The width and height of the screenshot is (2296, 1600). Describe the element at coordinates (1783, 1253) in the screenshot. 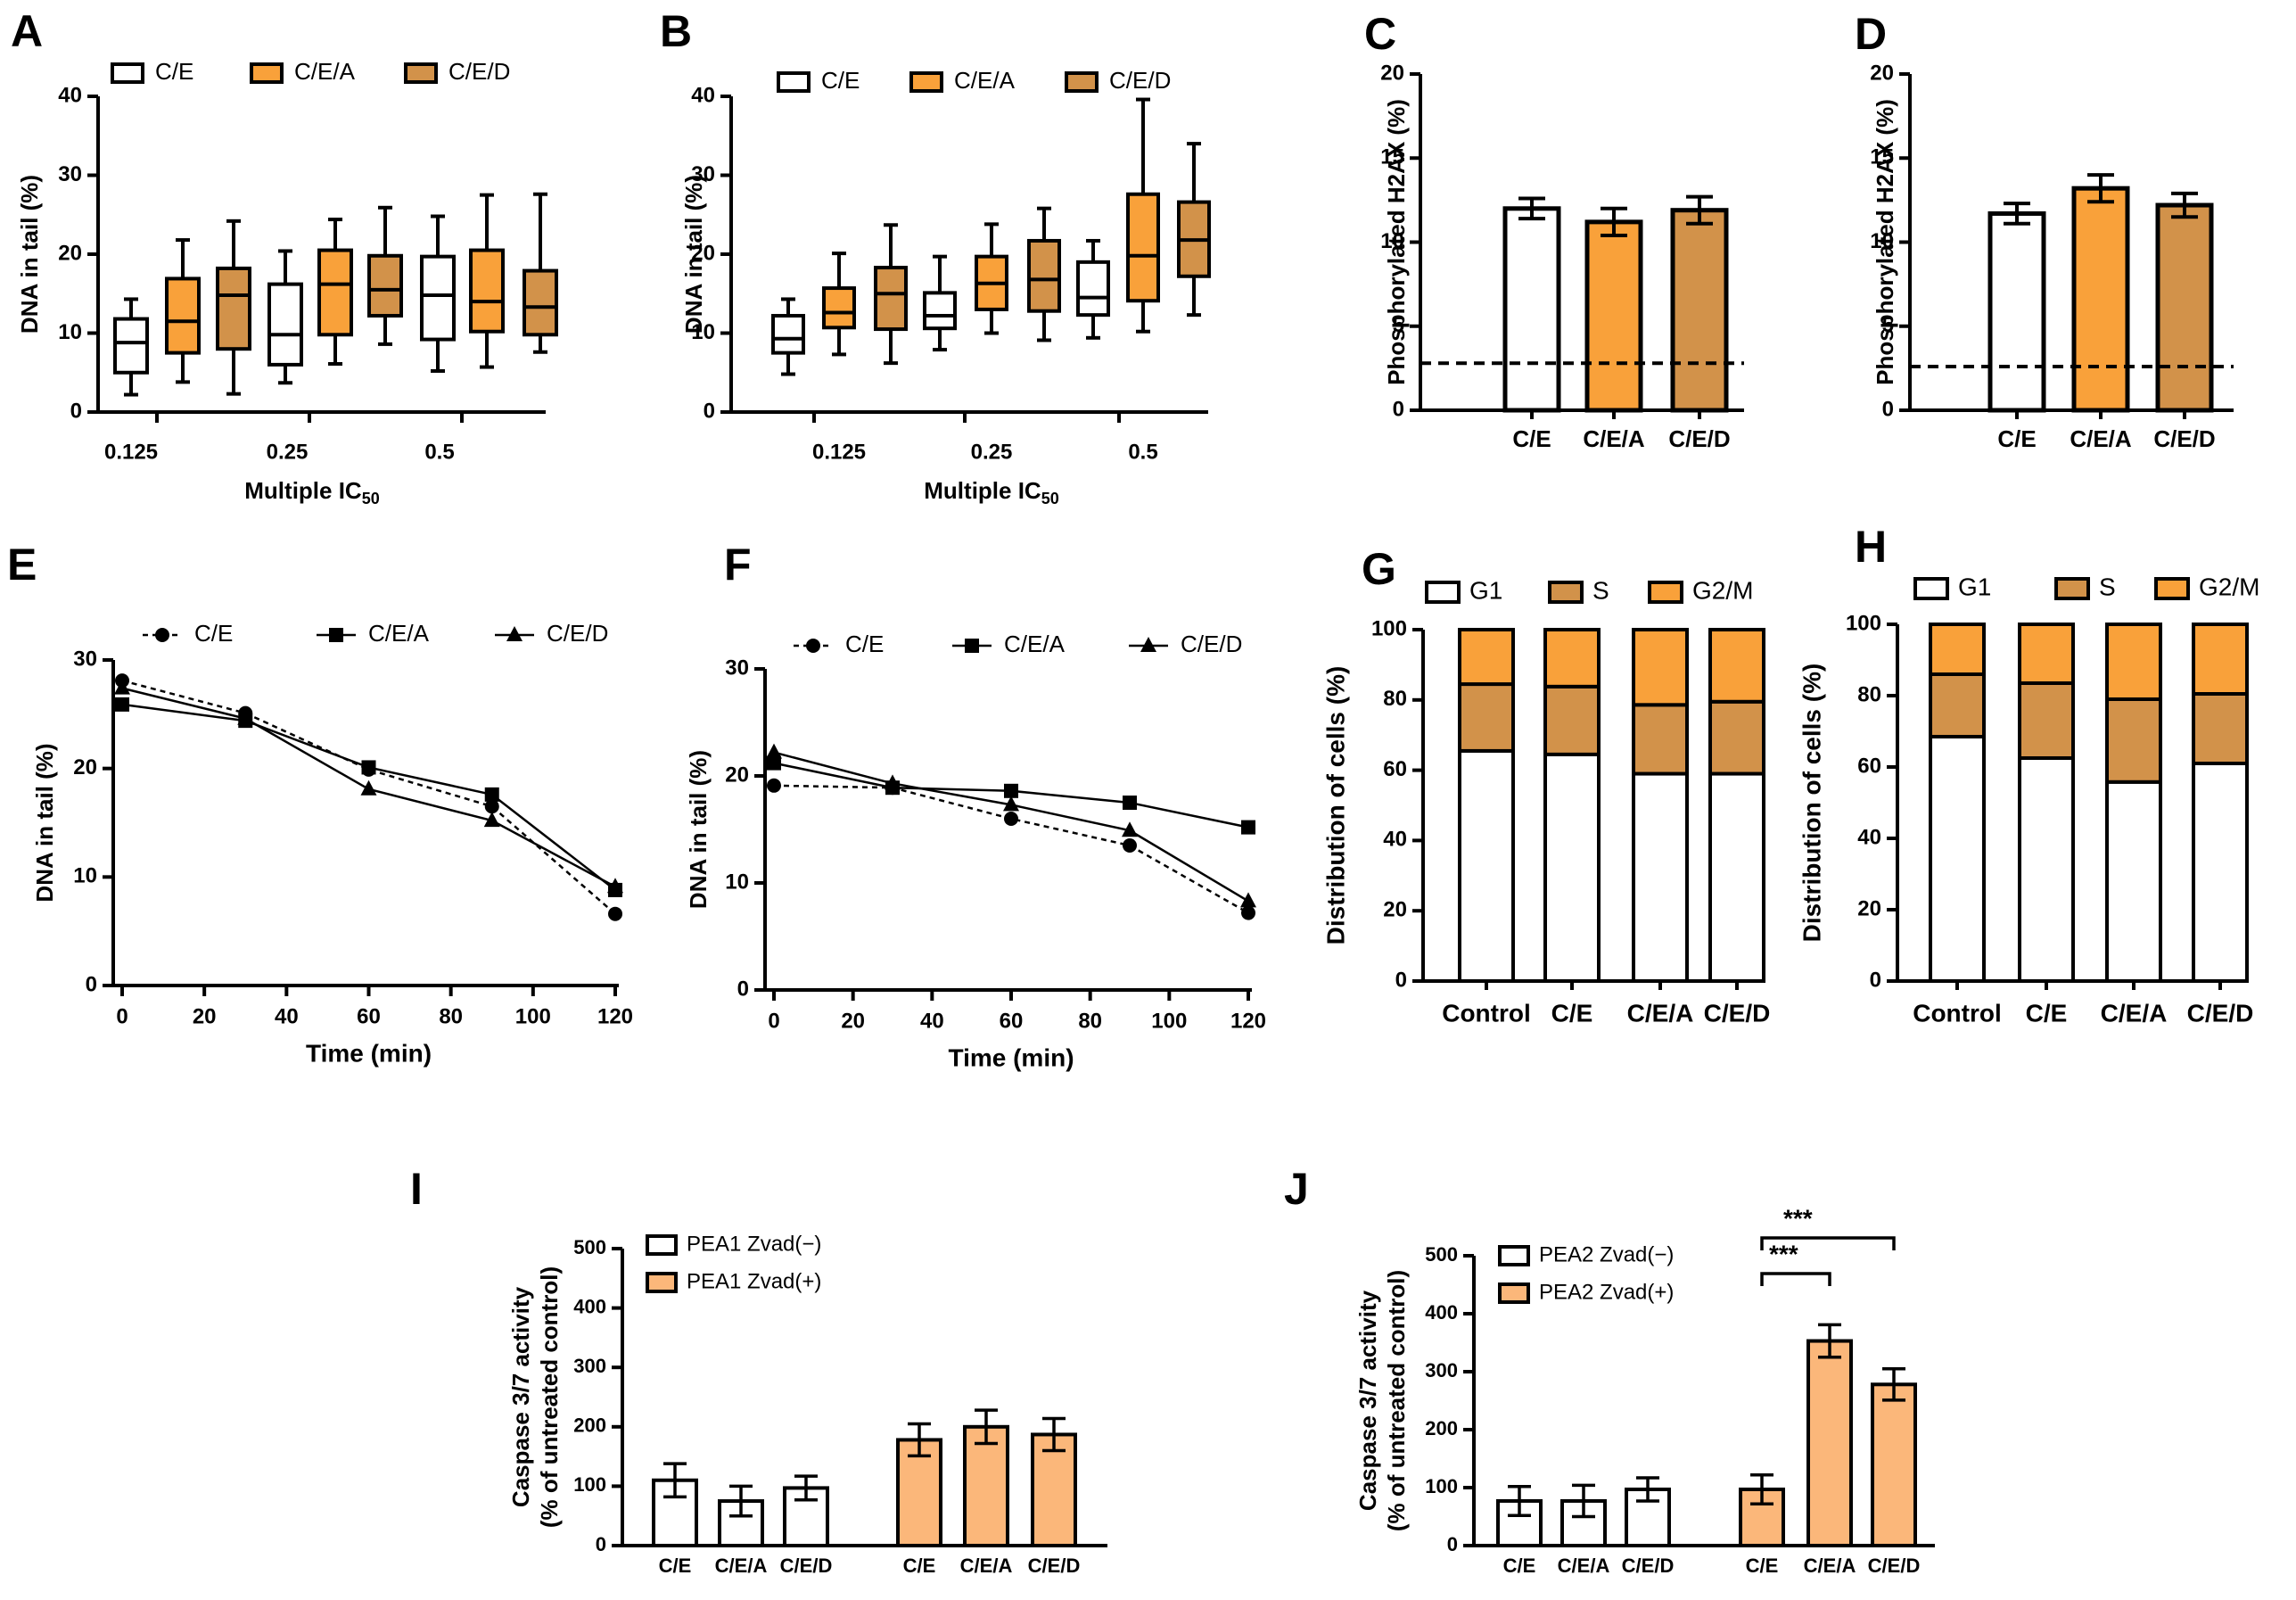

I see `significance-label: ***` at that location.